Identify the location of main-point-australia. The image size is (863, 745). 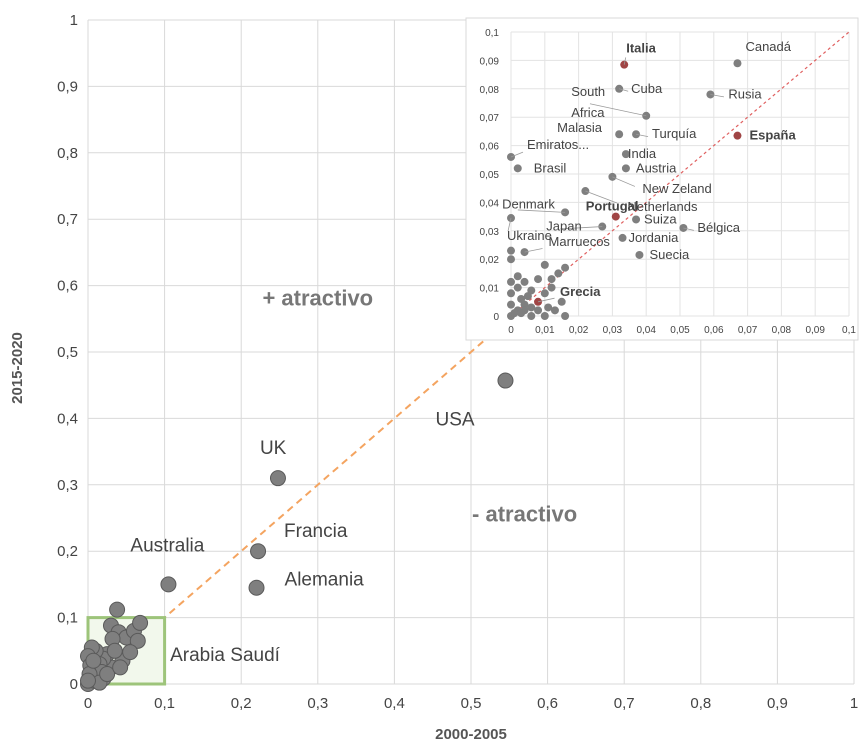
(168, 584).